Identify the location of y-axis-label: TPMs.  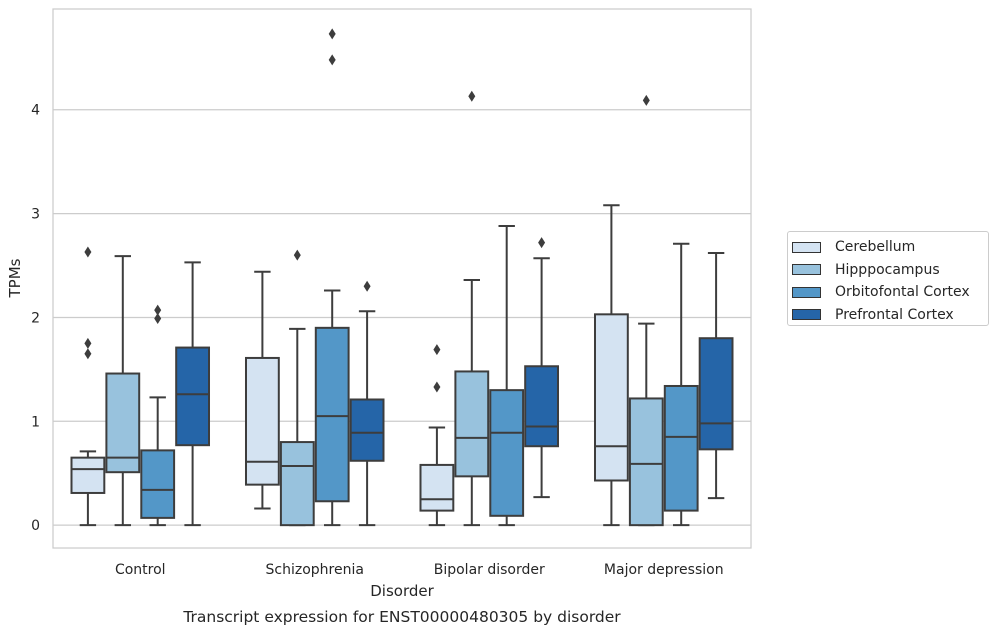
(15, 278).